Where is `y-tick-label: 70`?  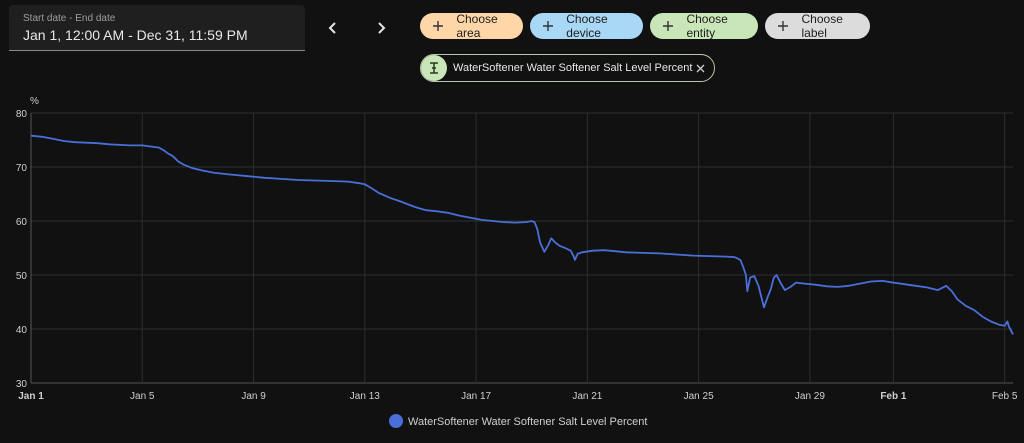
y-tick-label: 70 is located at coordinates (22, 168).